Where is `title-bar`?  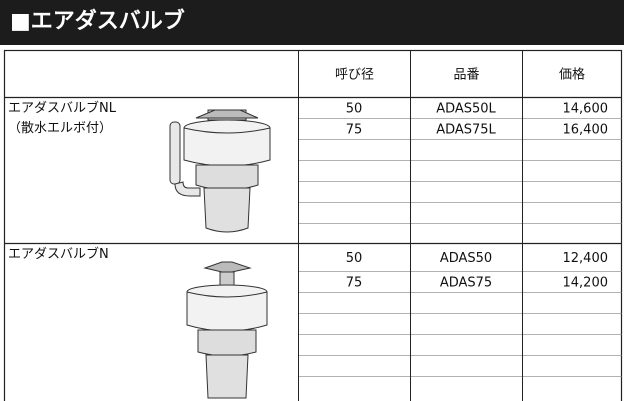 title-bar is located at coordinates (312, 22).